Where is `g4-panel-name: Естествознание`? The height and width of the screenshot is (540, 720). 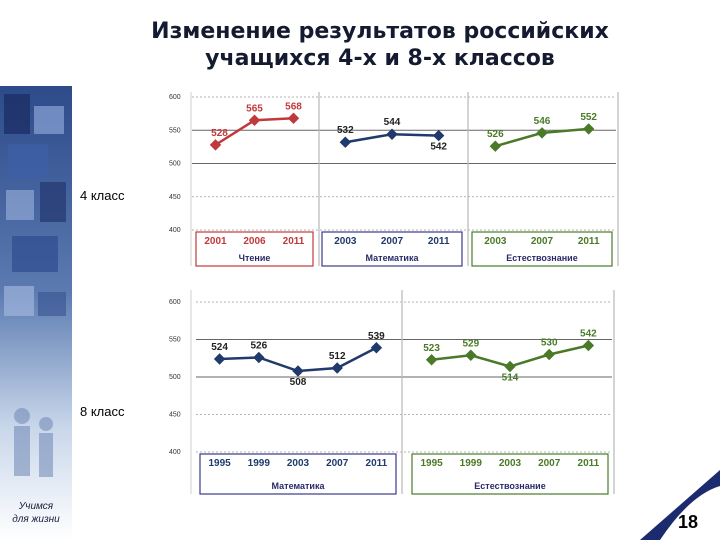
g4-panel-name: Естествознание is located at coordinates (541, 258).